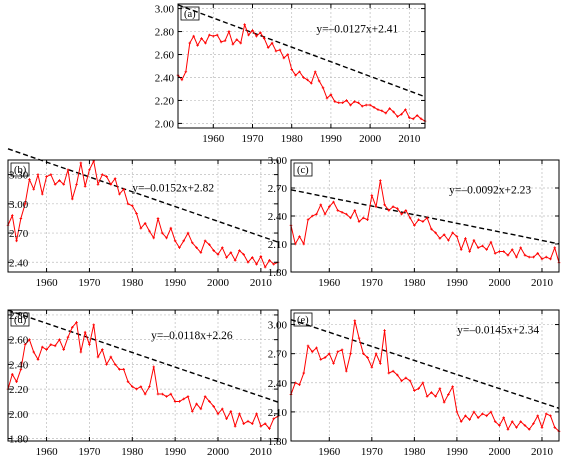 This screenshot has width=566, height=467. I want to click on y-tick-label: 2.70, so click(278, 189).